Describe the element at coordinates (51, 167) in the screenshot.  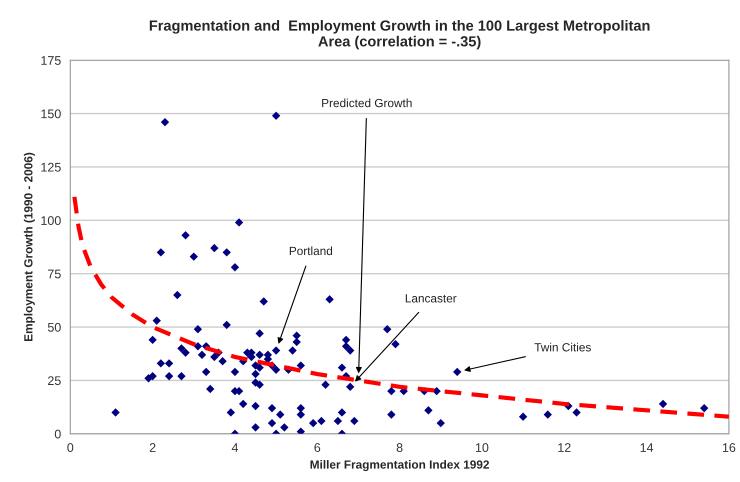
I see `y-tick-label: 125` at that location.